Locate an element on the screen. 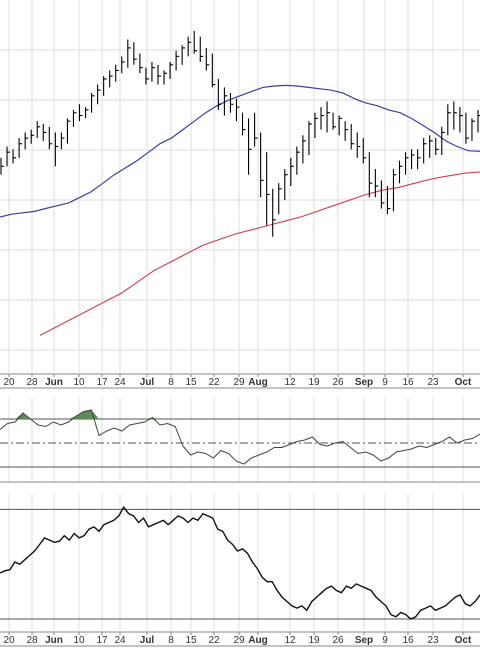  x-tick-label: 19 is located at coordinates (314, 640).